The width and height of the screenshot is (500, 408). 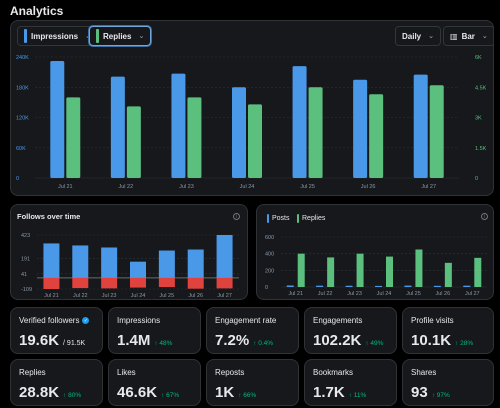 I want to click on metric-delta: ↑ 49%, so click(x=374, y=343).